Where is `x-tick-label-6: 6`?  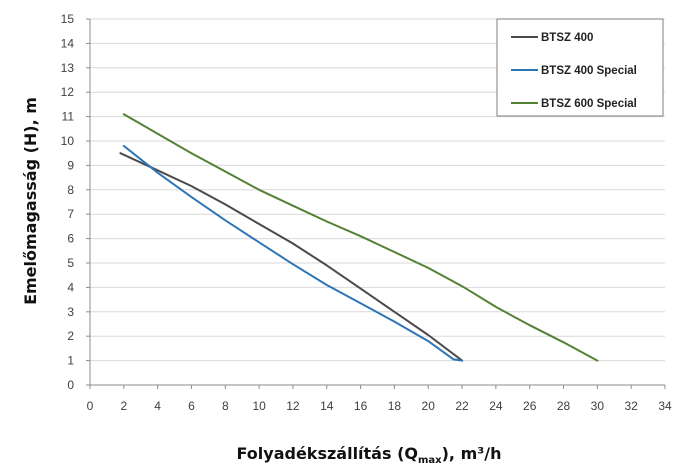
x-tick-label-6: 6 is located at coordinates (191, 406).